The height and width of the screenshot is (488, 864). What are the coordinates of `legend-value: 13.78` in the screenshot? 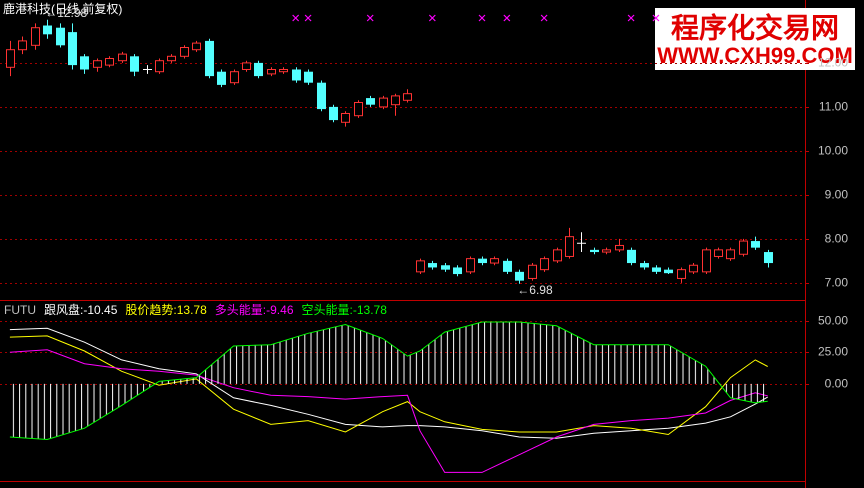 It's located at (192, 310).